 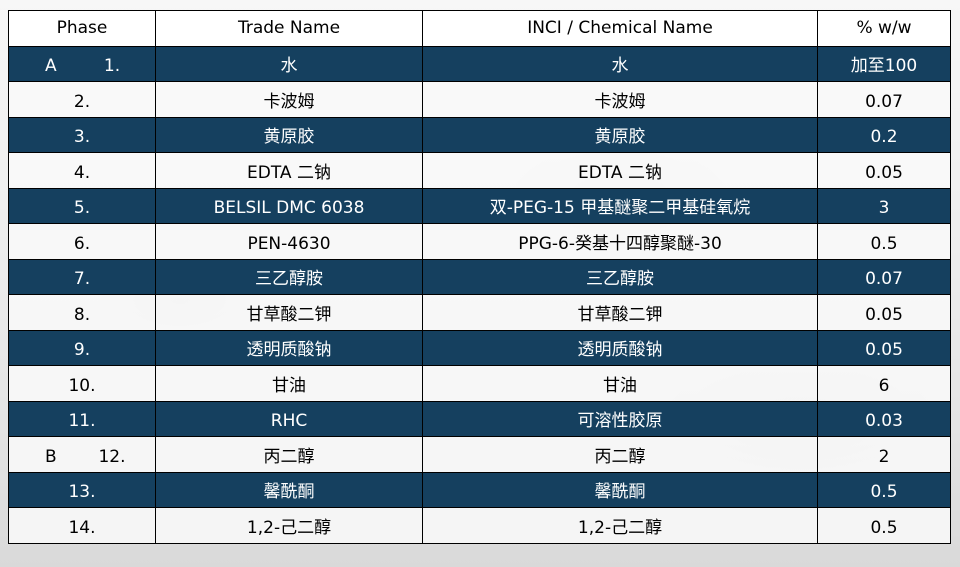 What do you see at coordinates (112, 456) in the screenshot?
I see `item-number: 12.` at bounding box center [112, 456].